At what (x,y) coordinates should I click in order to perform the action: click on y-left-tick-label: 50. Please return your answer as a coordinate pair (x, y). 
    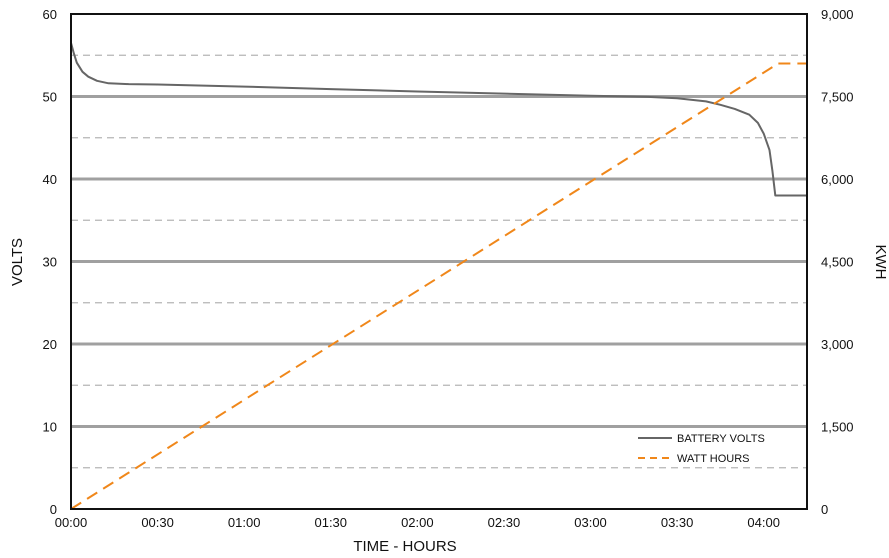
    Looking at the image, I should click on (50, 97).